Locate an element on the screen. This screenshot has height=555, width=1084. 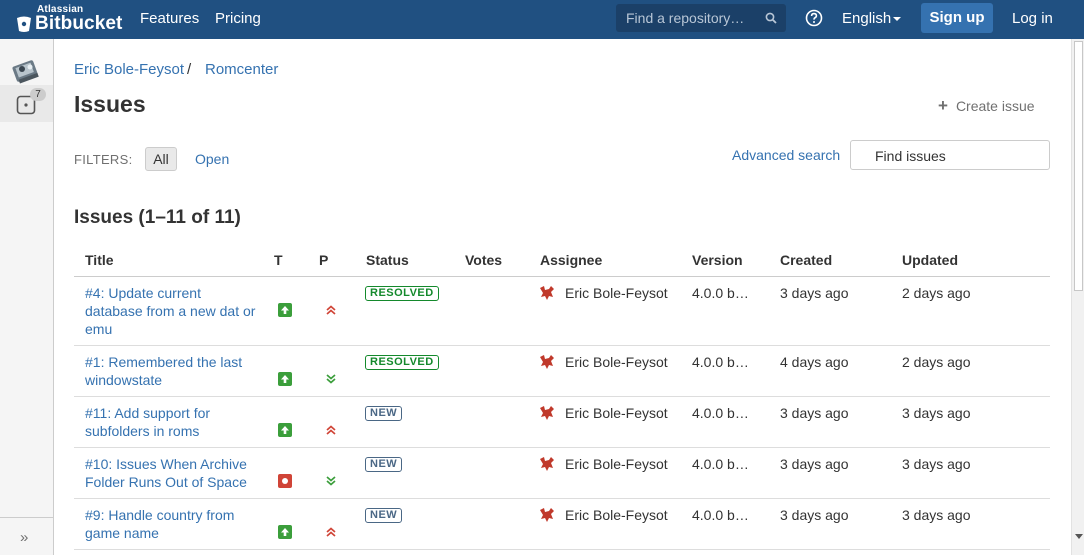
page-scrollbar is located at coordinates (1077, 297).